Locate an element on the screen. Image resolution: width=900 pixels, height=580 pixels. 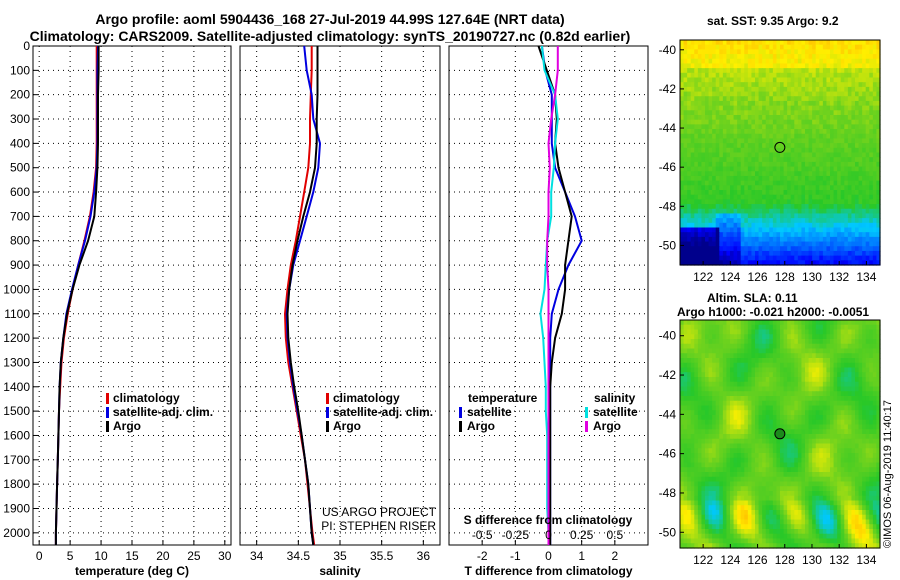
legend-swatch is located at coordinates (327, 398).